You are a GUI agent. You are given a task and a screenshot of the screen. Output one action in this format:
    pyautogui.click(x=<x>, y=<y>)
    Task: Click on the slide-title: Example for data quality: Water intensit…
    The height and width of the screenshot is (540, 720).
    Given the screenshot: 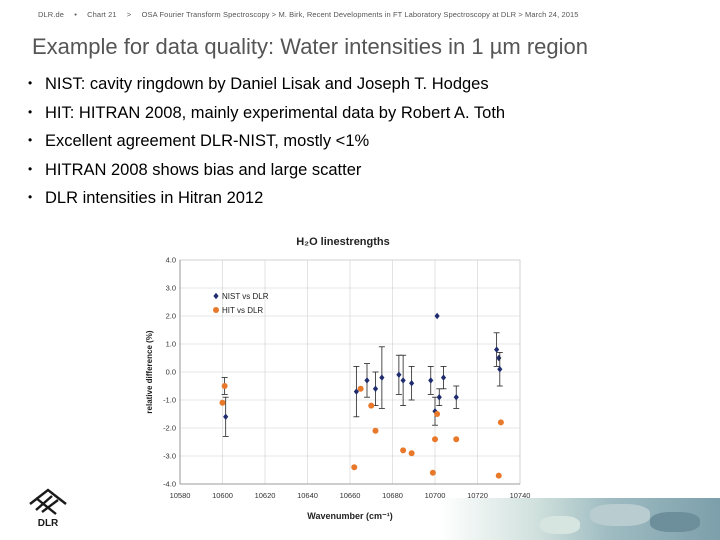 What is the action you would take?
    pyautogui.click(x=310, y=46)
    